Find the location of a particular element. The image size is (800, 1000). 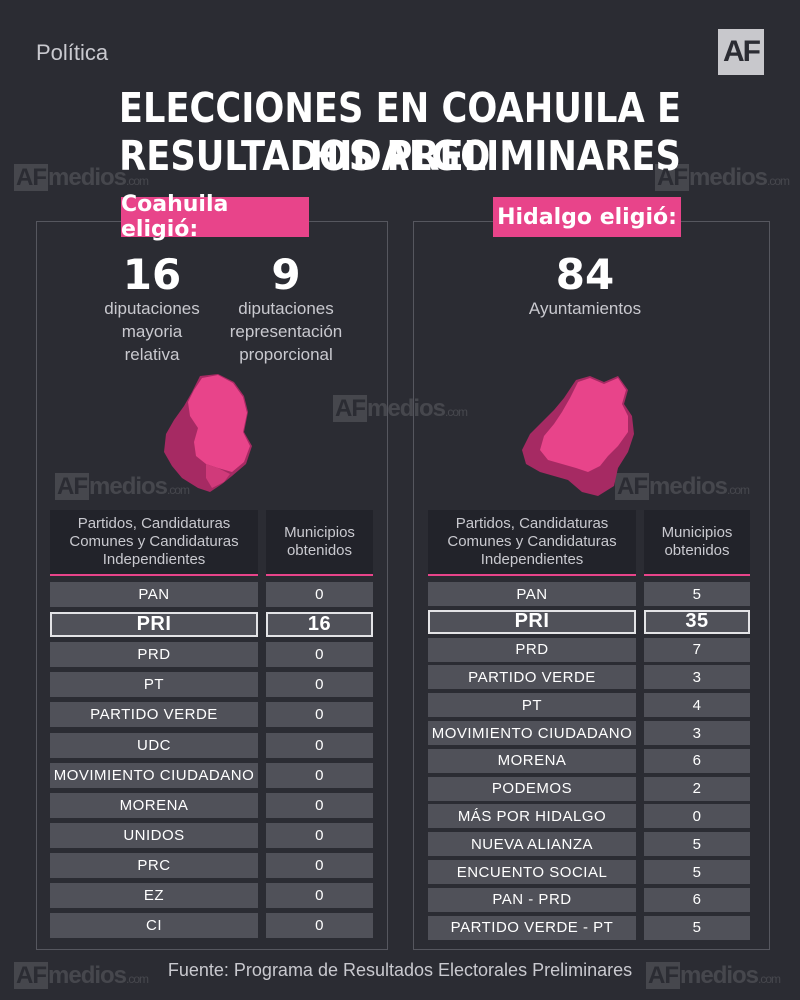

table-row-value: 4 is located at coordinates (697, 705).